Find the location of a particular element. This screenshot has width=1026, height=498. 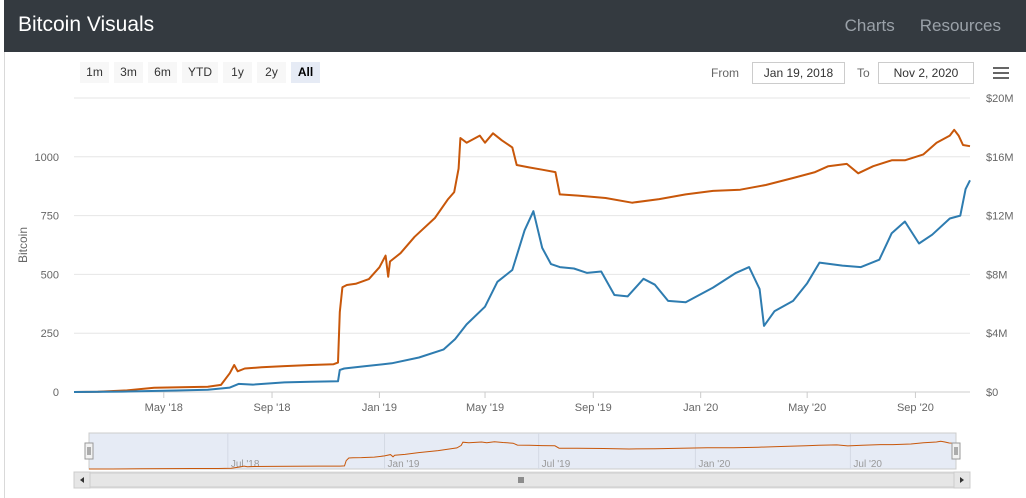

range-button-2y: 2y is located at coordinates (271, 72).